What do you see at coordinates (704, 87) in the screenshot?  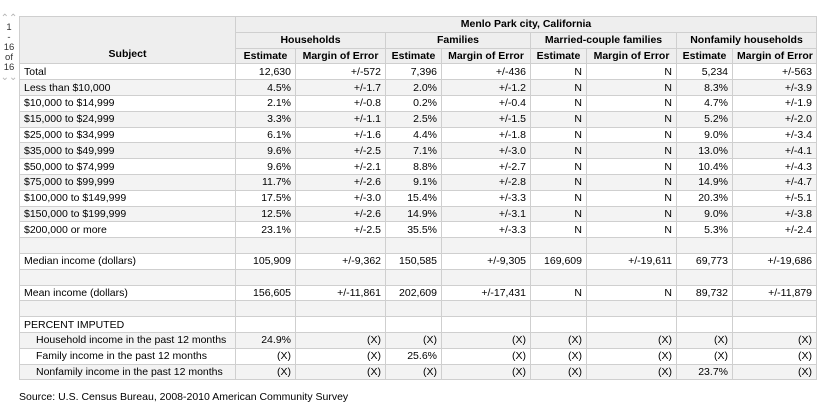 I see `estimate-cell: 8.3%` at bounding box center [704, 87].